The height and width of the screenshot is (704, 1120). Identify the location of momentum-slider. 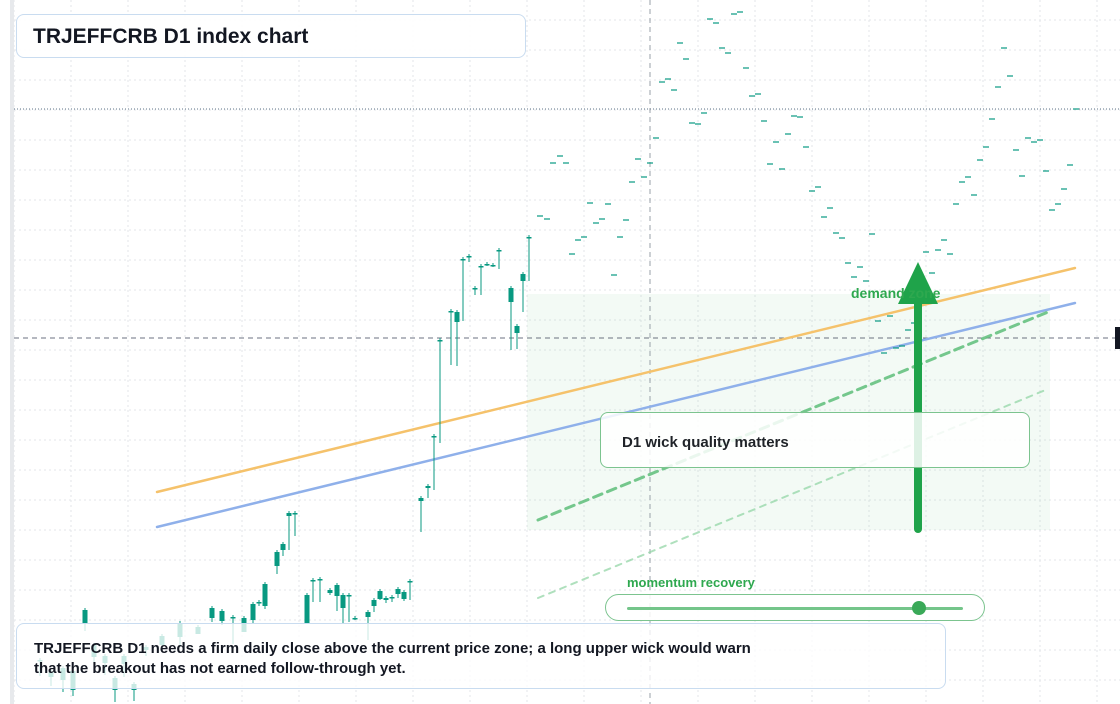
(795, 607).